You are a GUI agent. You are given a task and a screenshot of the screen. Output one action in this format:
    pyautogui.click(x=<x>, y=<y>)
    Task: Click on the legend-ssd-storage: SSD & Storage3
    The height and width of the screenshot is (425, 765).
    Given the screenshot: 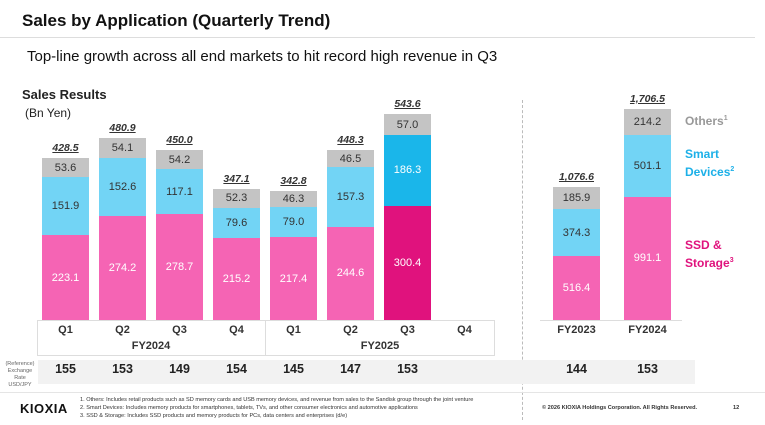 What is the action you would take?
    pyautogui.click(x=709, y=254)
    